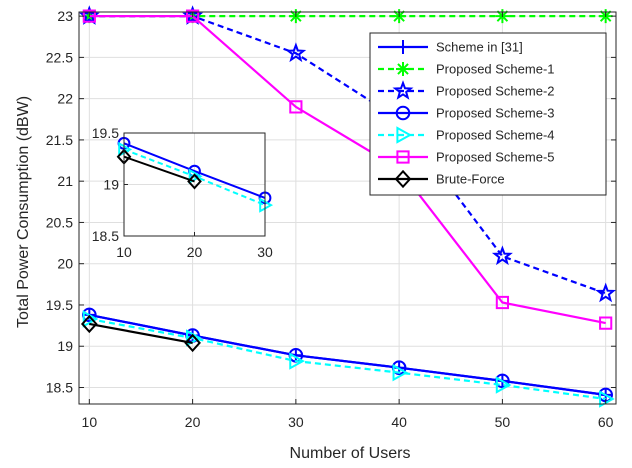  I want to click on legend-entry: Proposed Scheme-3, so click(466, 113).